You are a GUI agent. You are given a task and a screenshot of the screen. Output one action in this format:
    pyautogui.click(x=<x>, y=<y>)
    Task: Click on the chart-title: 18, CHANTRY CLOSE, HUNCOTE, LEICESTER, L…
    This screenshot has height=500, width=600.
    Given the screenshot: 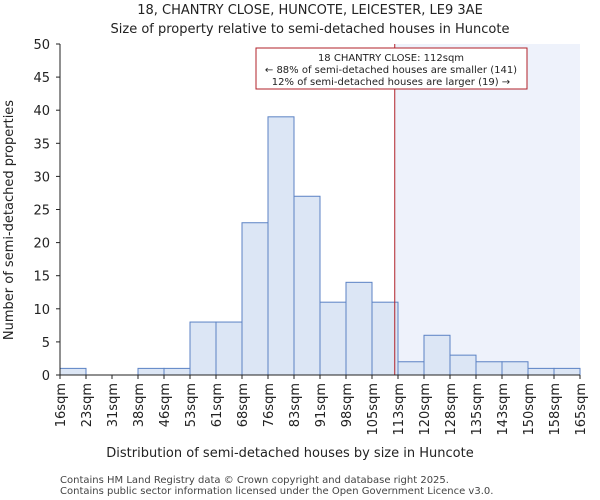 What is the action you would take?
    pyautogui.click(x=310, y=10)
    